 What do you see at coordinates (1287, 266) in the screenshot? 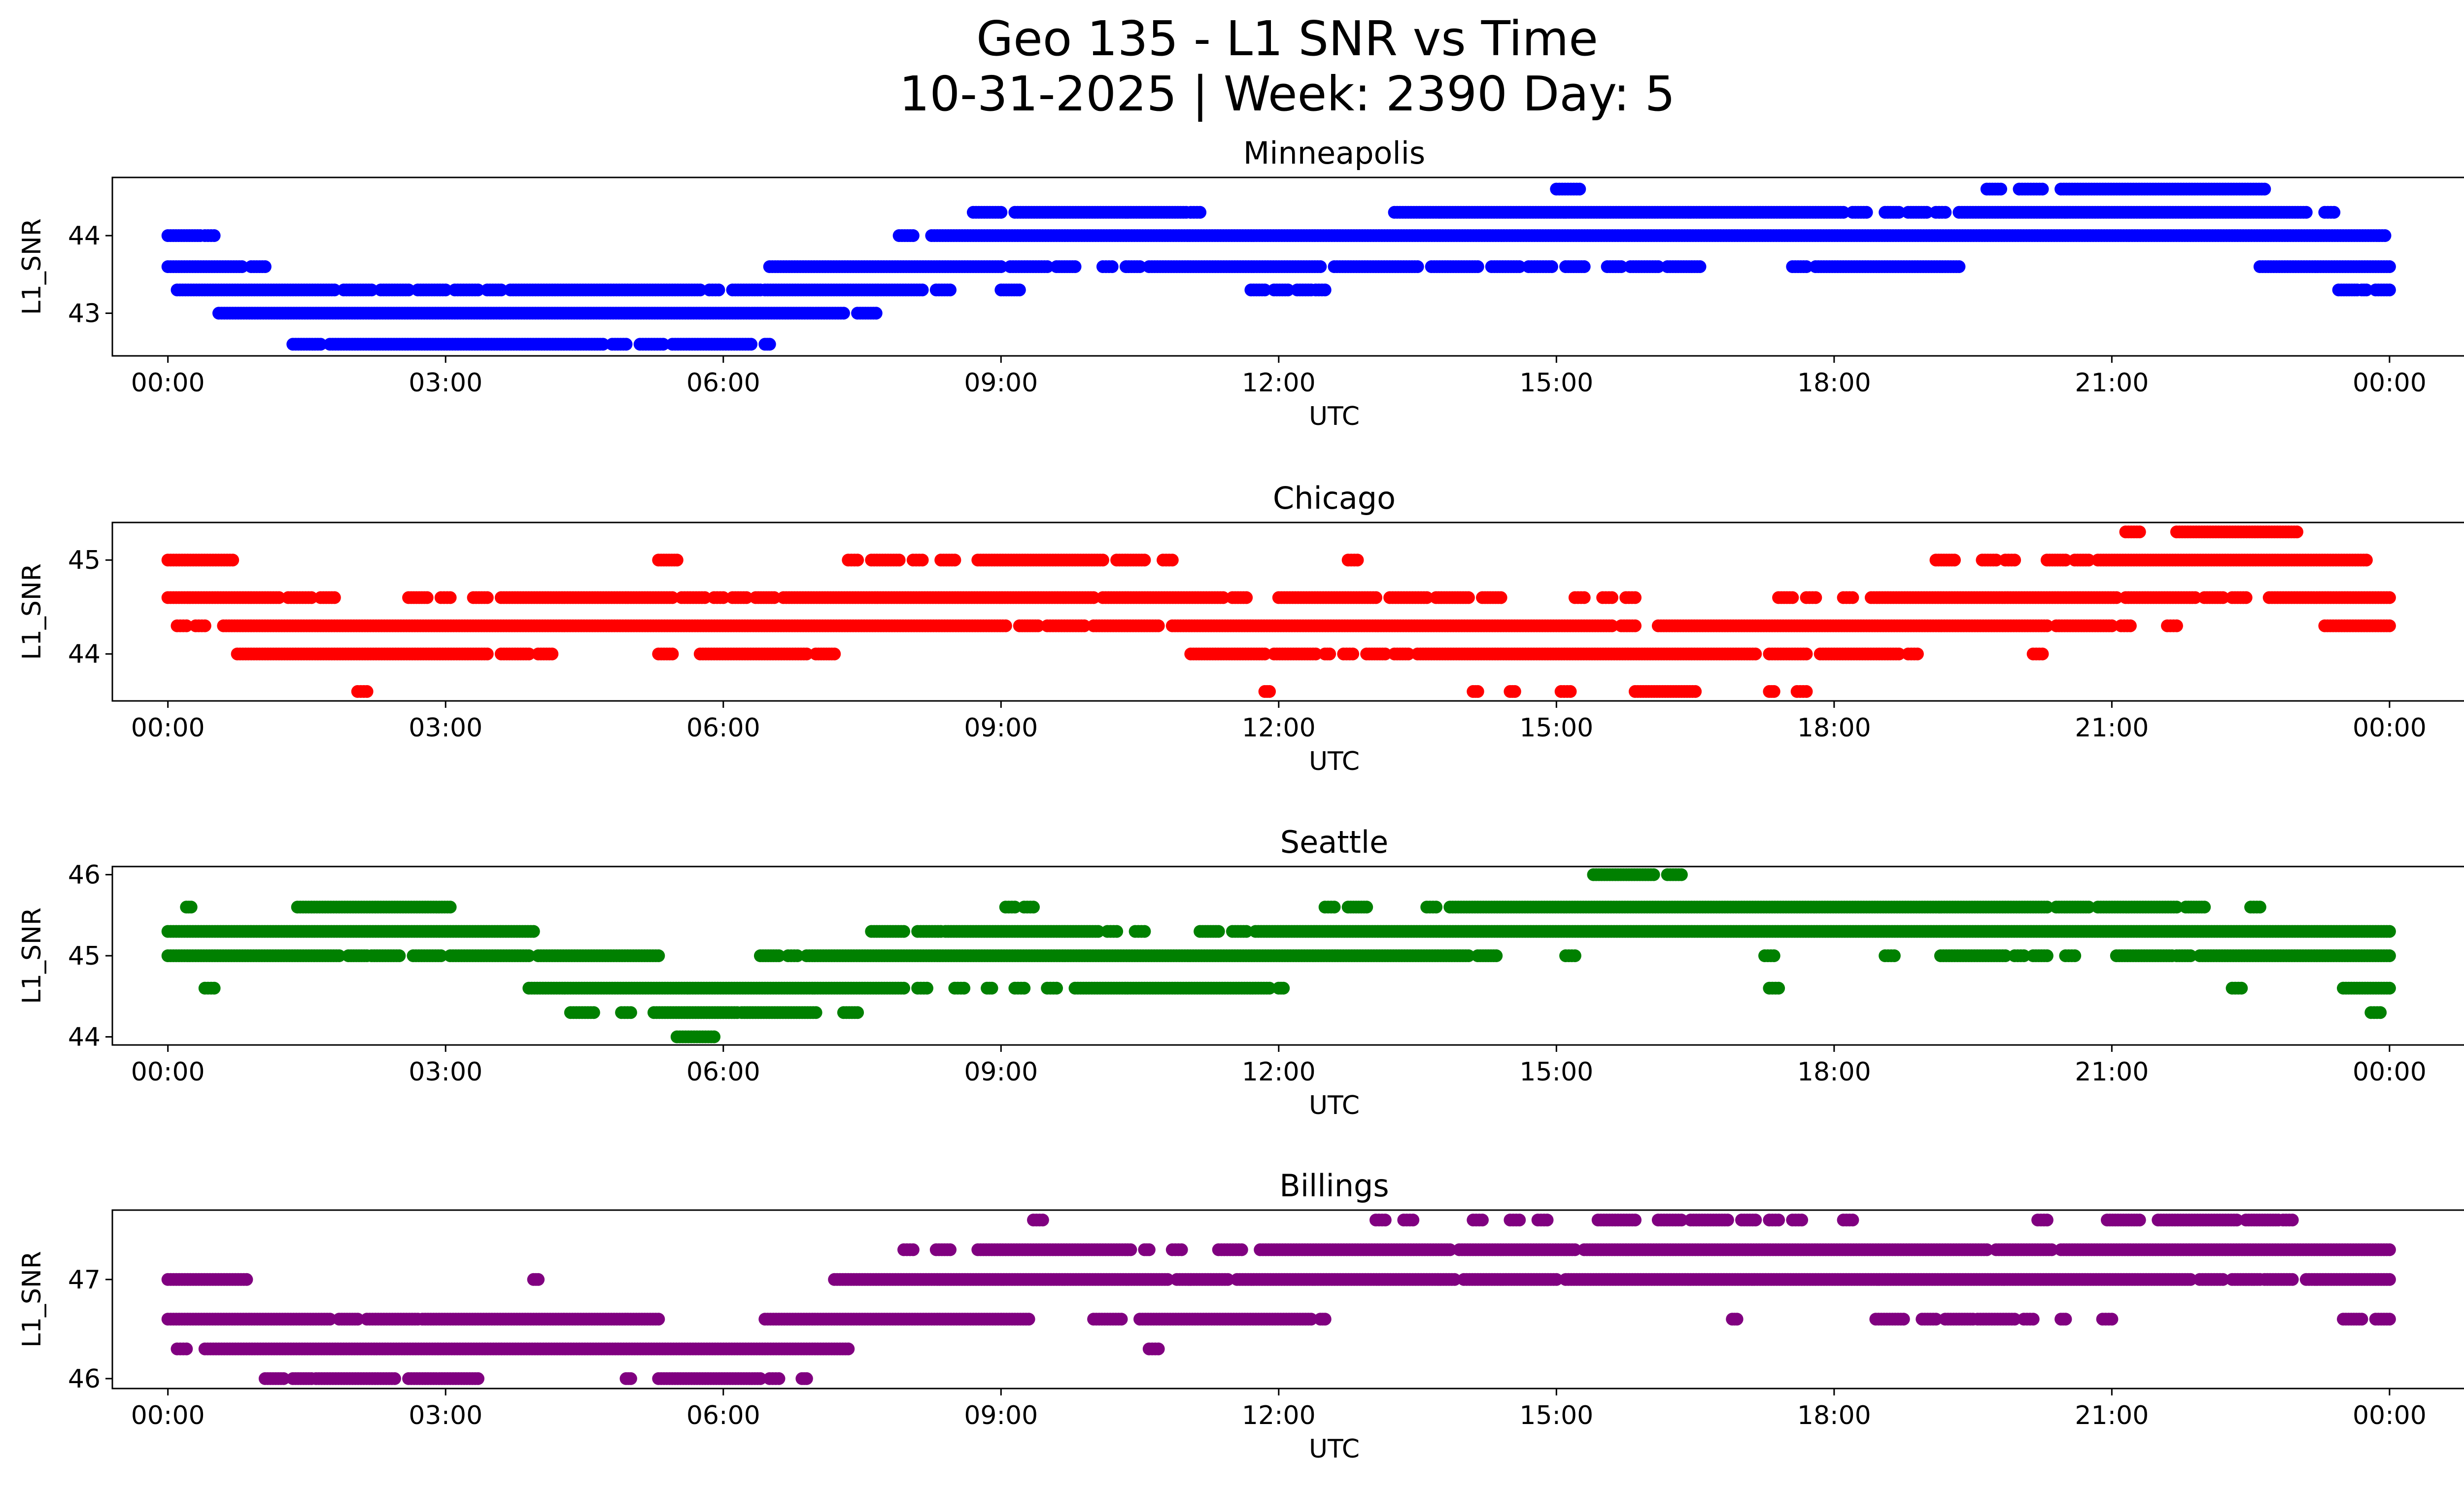
I see `axes-frame` at bounding box center [1287, 266].